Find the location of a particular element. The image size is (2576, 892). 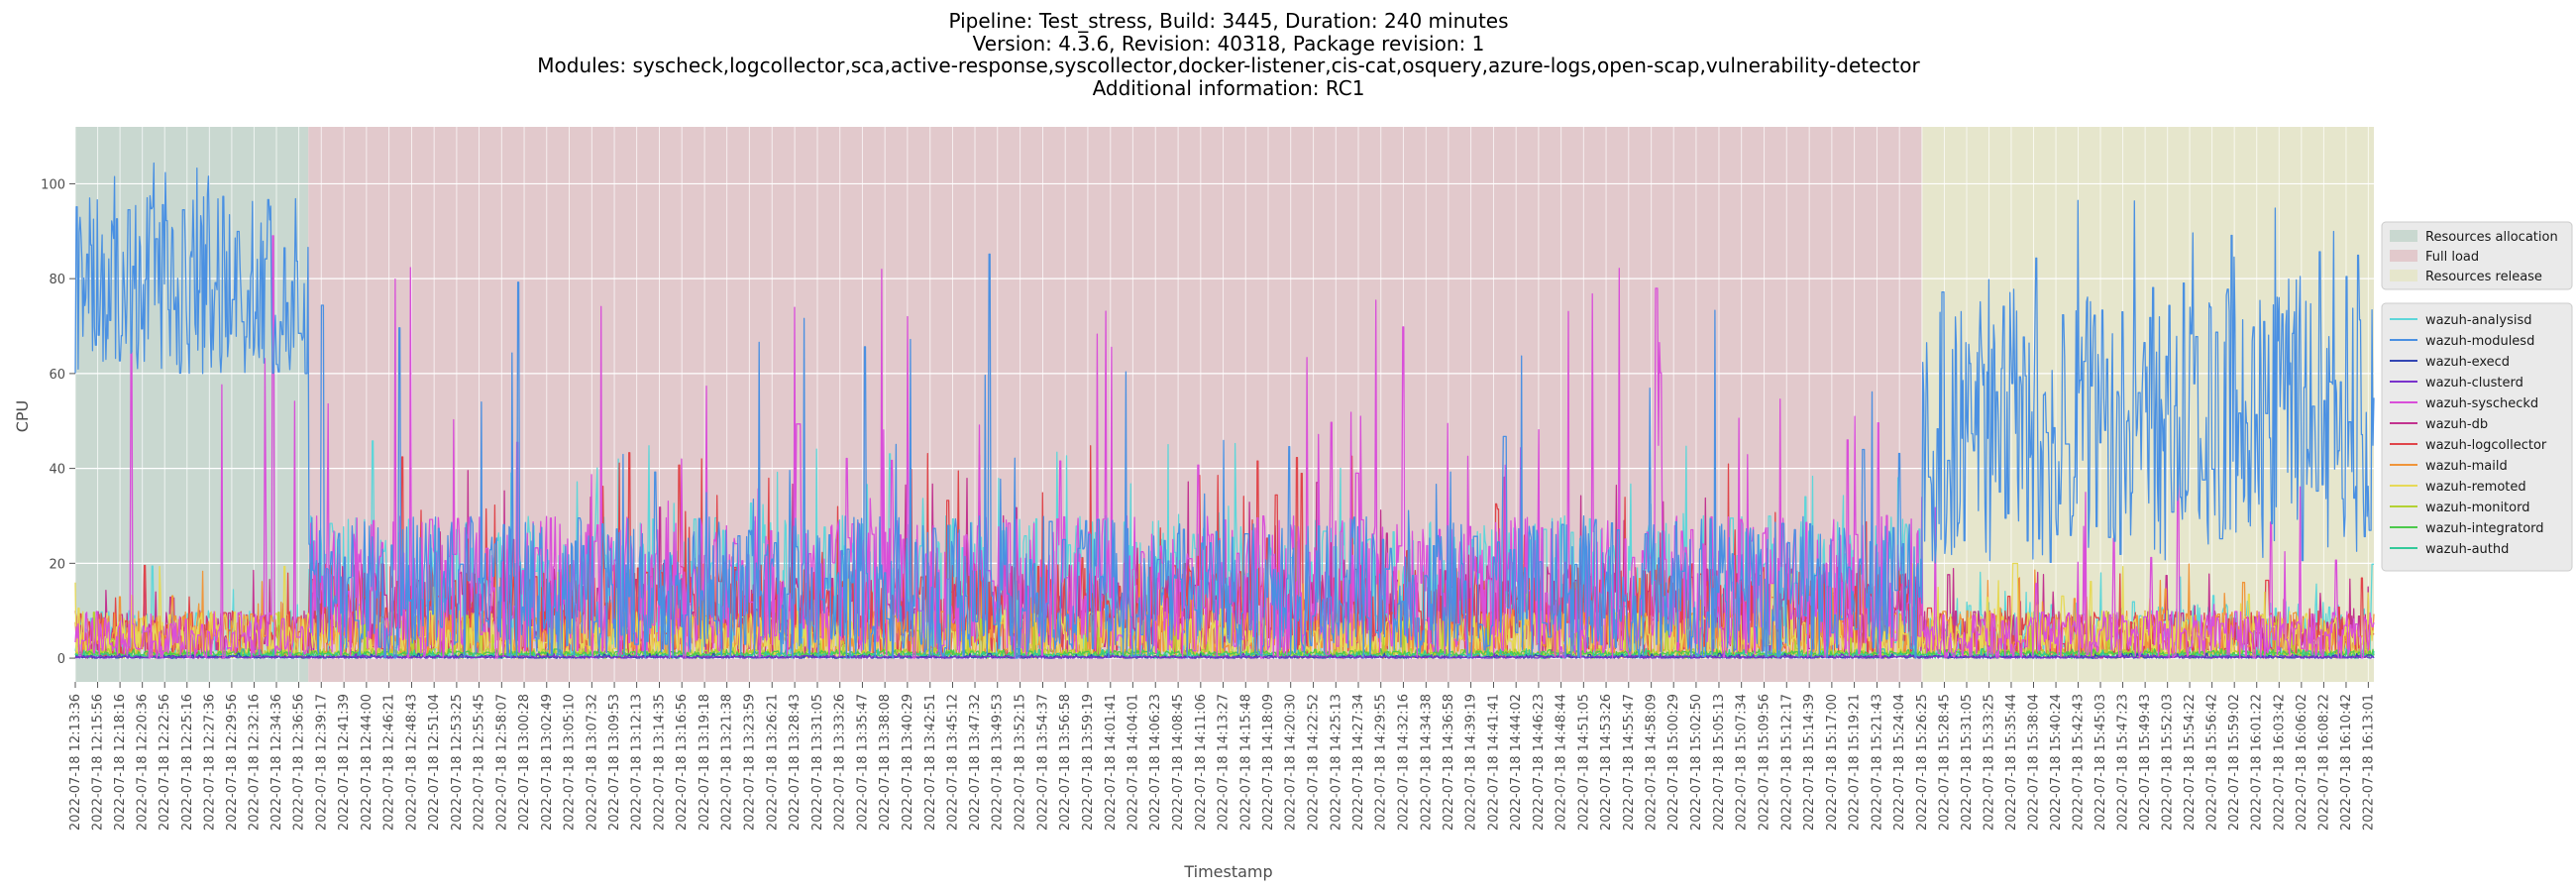

series-legend-label: wazuh-modulesd is located at coordinates (2479, 341).